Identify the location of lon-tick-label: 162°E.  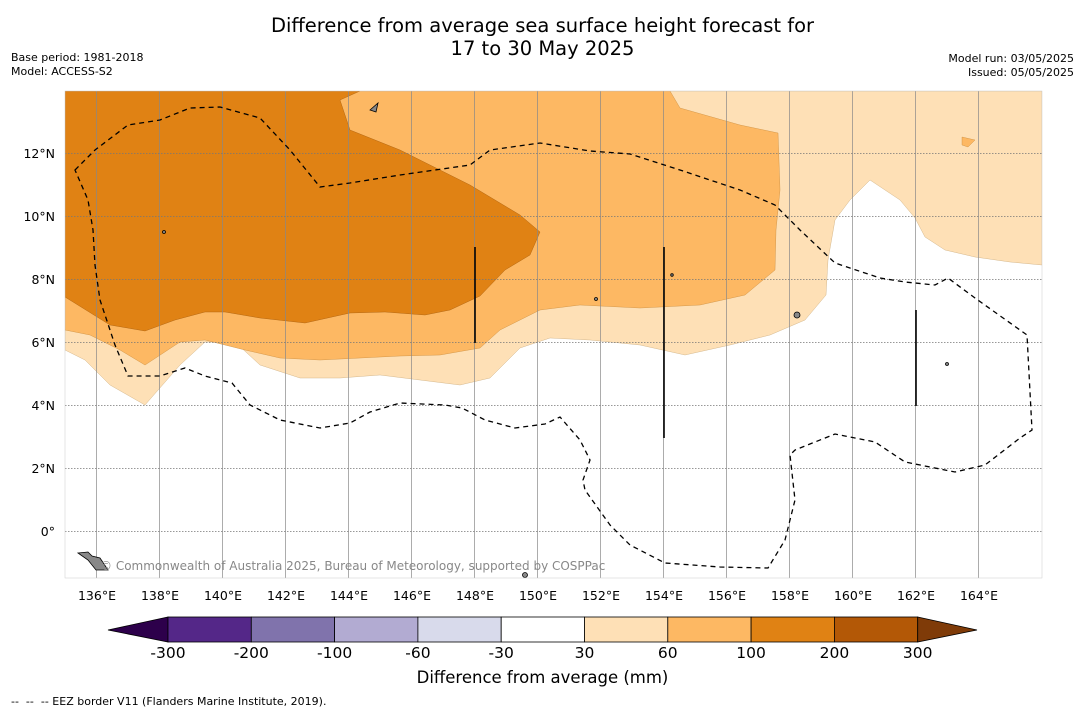
(916, 595).